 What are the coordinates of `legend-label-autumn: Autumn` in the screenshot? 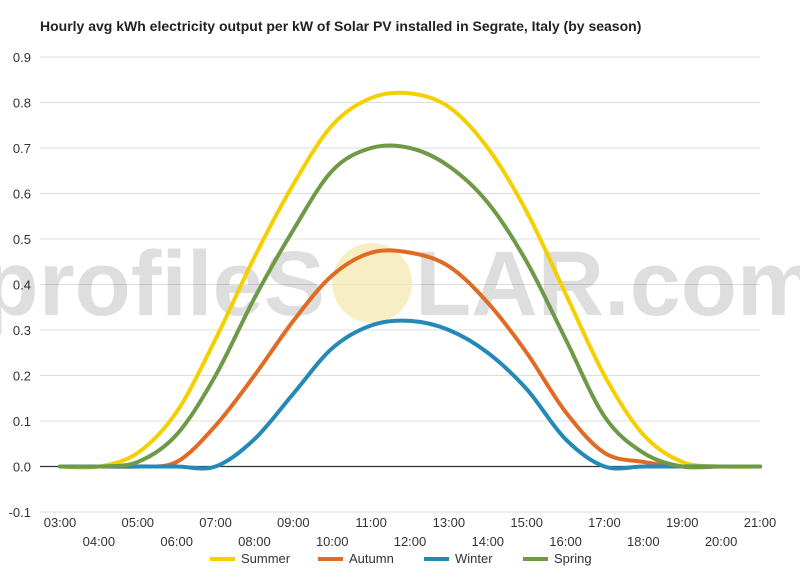 It's located at (371, 558).